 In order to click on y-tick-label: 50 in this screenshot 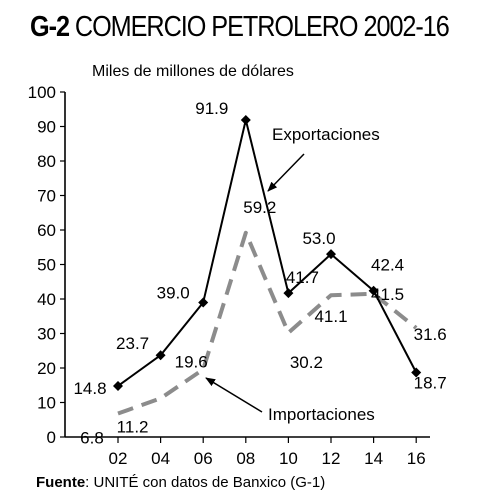, I will do `click(46, 265)`.